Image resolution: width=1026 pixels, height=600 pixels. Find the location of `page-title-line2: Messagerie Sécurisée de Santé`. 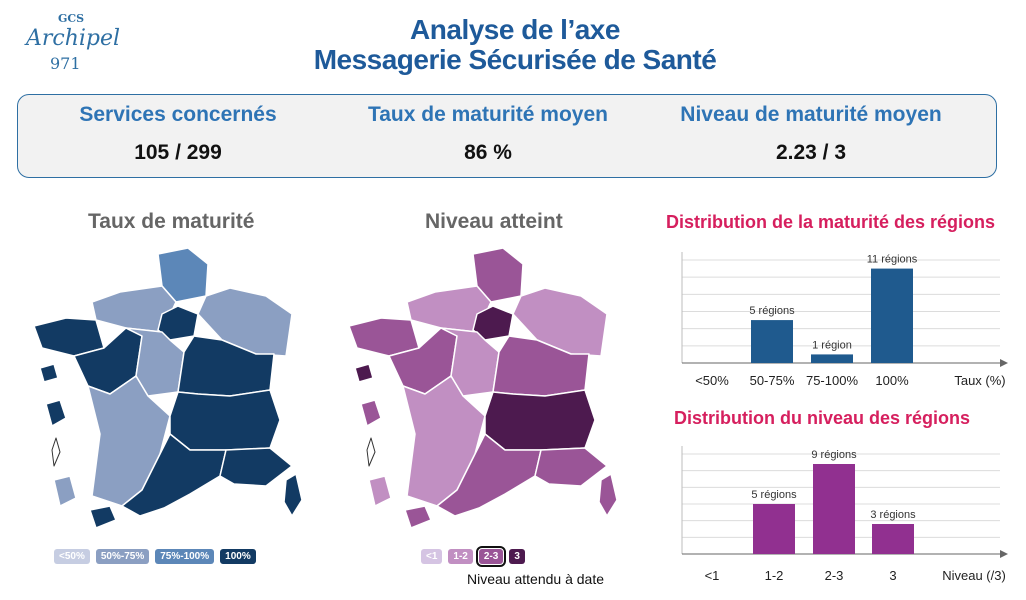

page-title-line2: Messagerie Sécurisée de Santé is located at coordinates (515, 59).